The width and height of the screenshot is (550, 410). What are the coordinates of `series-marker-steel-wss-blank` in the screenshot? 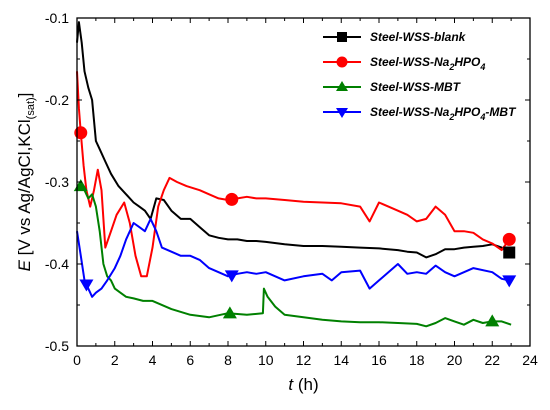 It's located at (509, 252).